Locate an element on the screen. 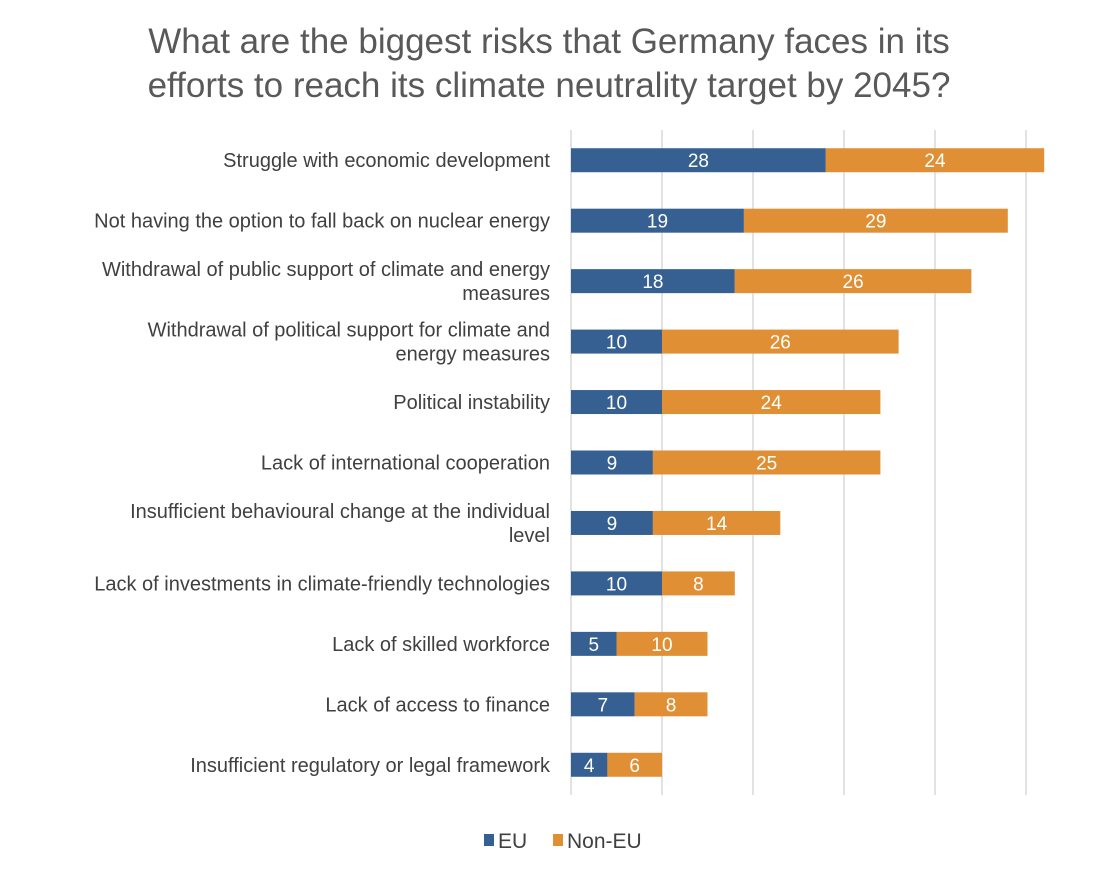 The width and height of the screenshot is (1098, 874). category-label-9: Lack of access to finance is located at coordinates (437, 705).